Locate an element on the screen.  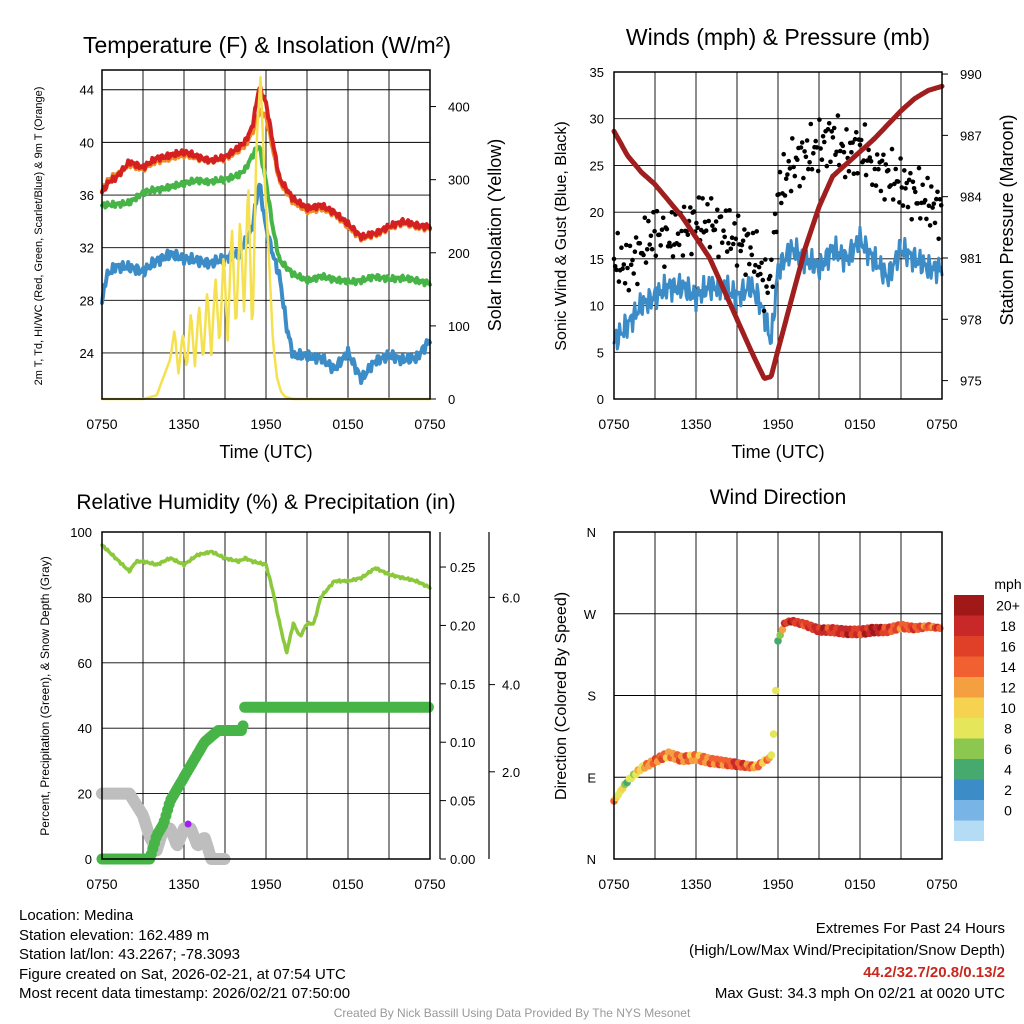
snow-ytick-label: 4.0 is located at coordinates (511, 685).